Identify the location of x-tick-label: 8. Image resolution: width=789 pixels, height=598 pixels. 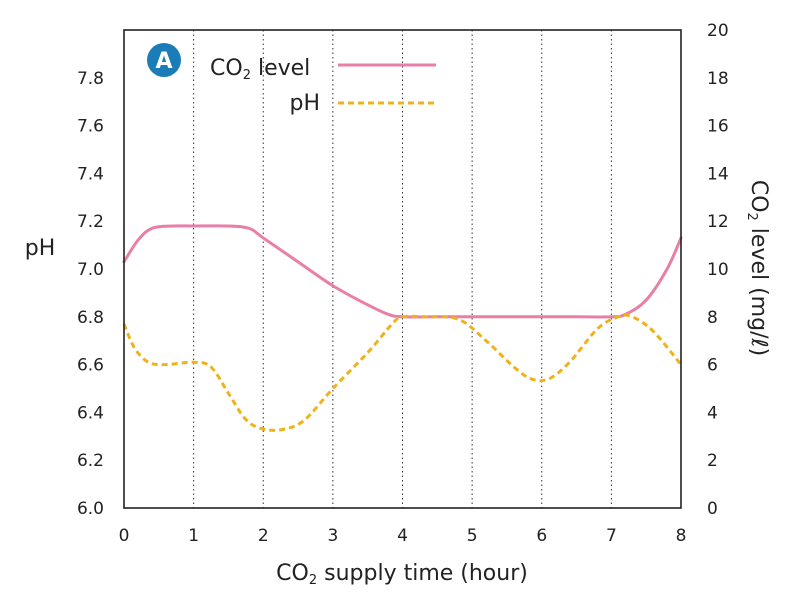
(681, 536).